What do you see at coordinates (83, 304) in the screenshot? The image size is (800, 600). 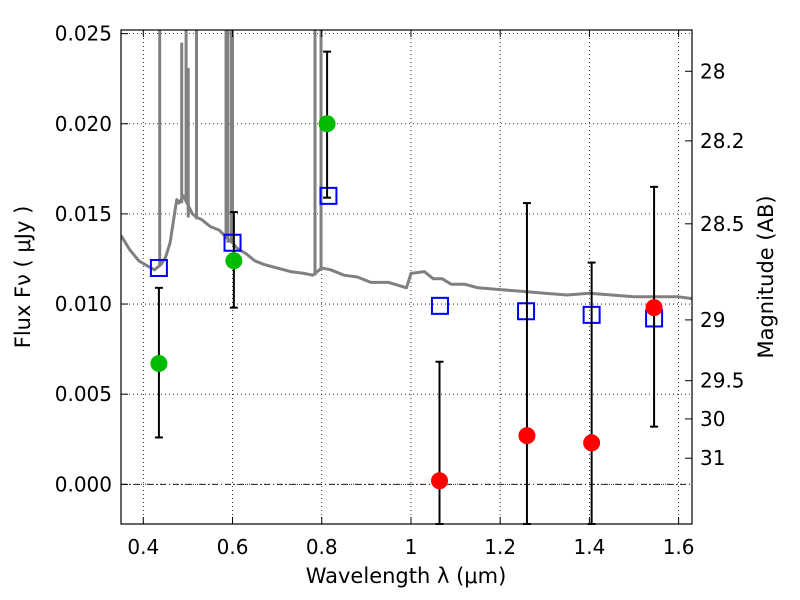 I see `y-tick-label: 0.010` at bounding box center [83, 304].